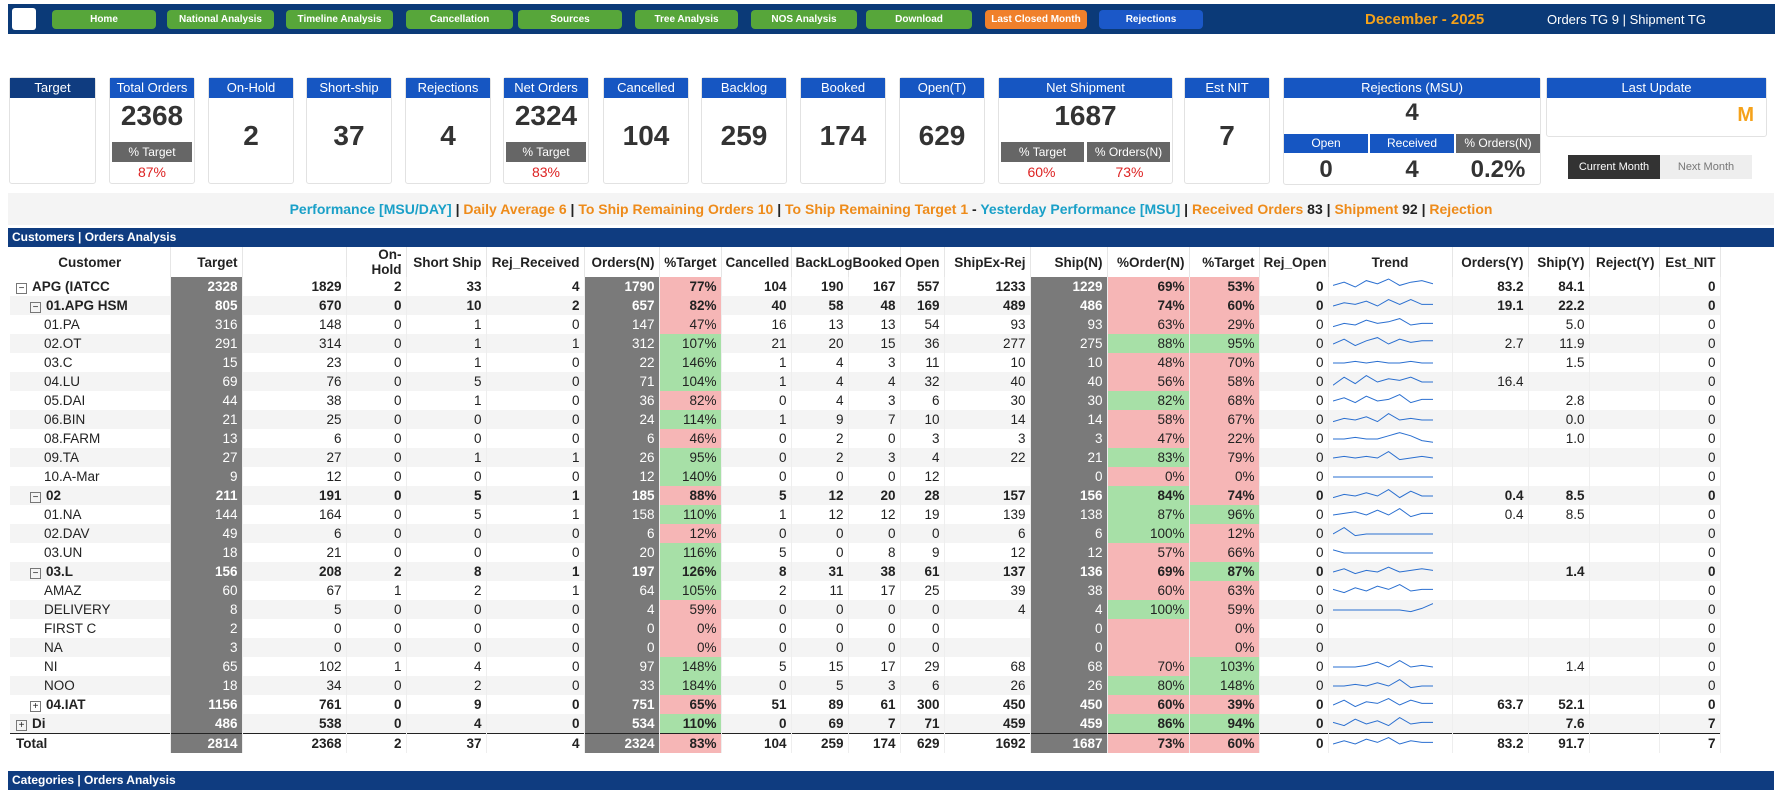 The image size is (1780, 793). Describe the element at coordinates (1148, 571) in the screenshot. I see `cell--order-n-: 69%` at that location.